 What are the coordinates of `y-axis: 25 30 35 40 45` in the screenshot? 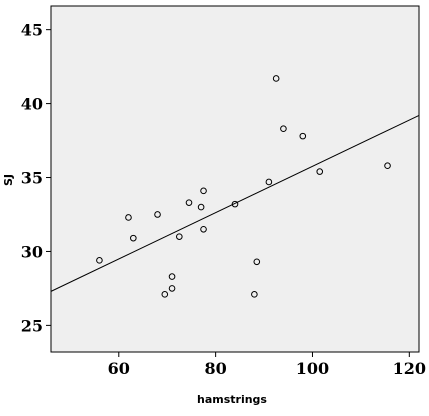 It's located at (36, 178).